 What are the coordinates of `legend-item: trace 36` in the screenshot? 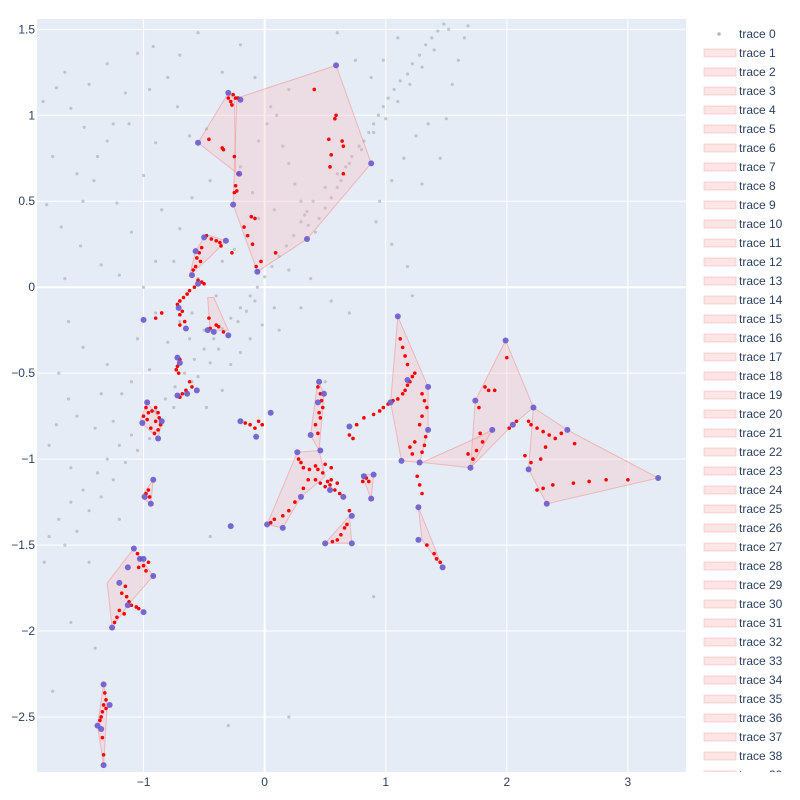 It's located at (743, 718).